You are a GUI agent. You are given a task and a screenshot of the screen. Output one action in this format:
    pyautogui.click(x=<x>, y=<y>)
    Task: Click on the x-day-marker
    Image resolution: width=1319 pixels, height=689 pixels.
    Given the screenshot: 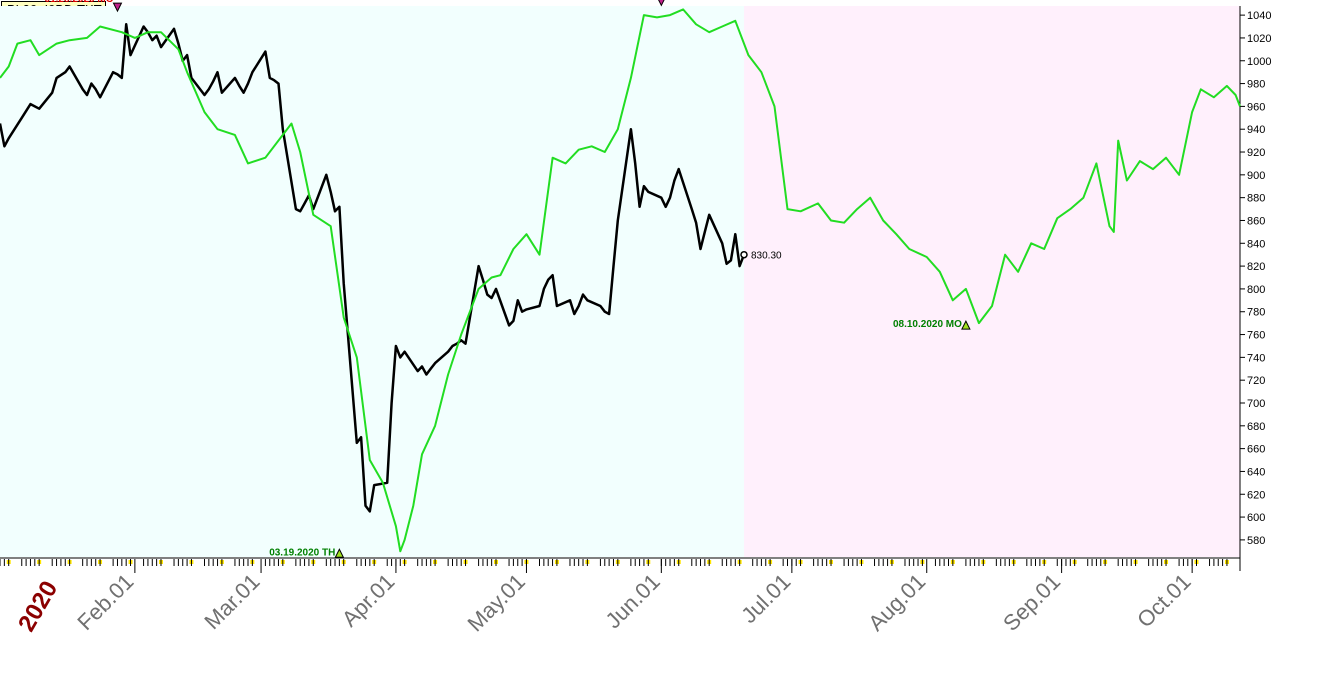 What is the action you would take?
    pyautogui.click(x=1, y=562)
    